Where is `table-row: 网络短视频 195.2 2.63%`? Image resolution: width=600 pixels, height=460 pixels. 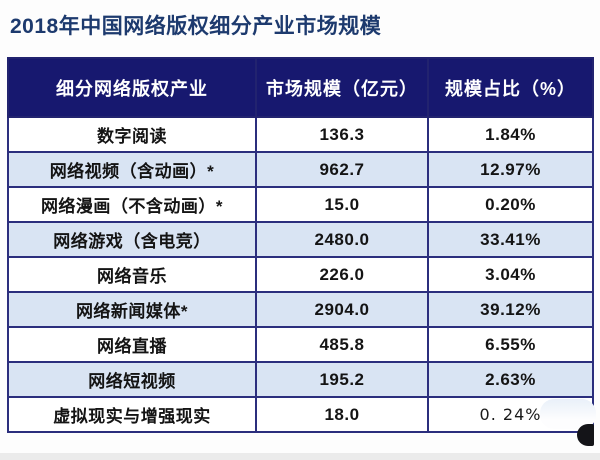 table-row: 网络短视频 195.2 2.63% is located at coordinates (300, 379).